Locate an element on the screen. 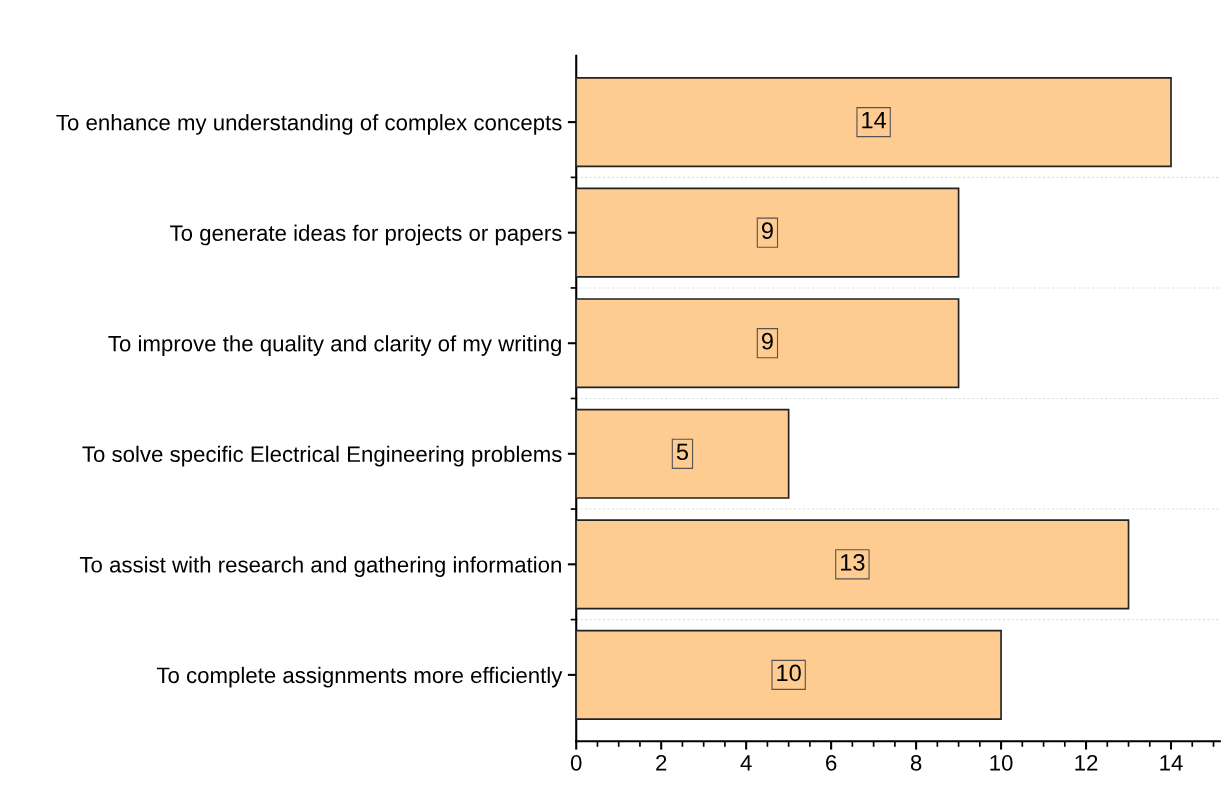  data-label: 14 is located at coordinates (874, 120).